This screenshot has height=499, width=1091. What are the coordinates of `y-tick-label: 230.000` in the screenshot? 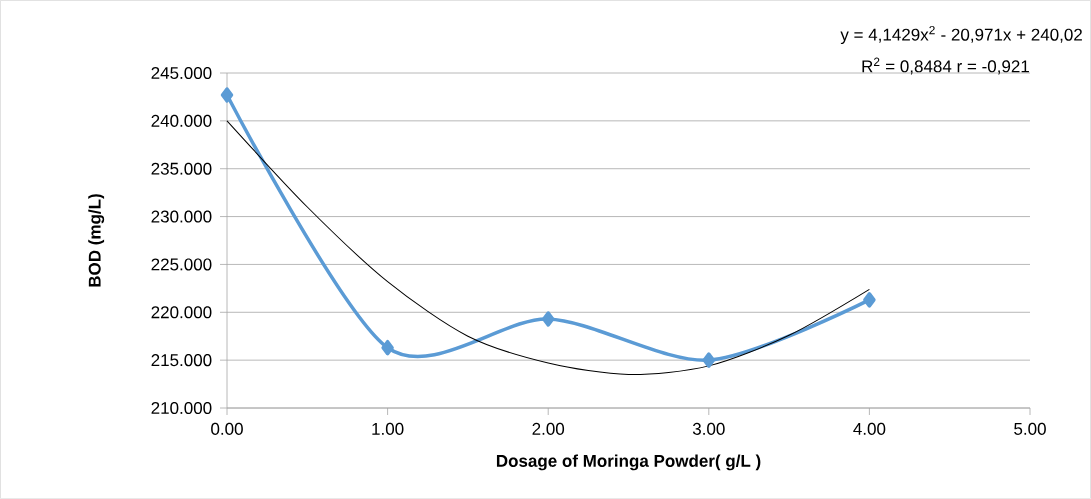 It's located at (181, 216).